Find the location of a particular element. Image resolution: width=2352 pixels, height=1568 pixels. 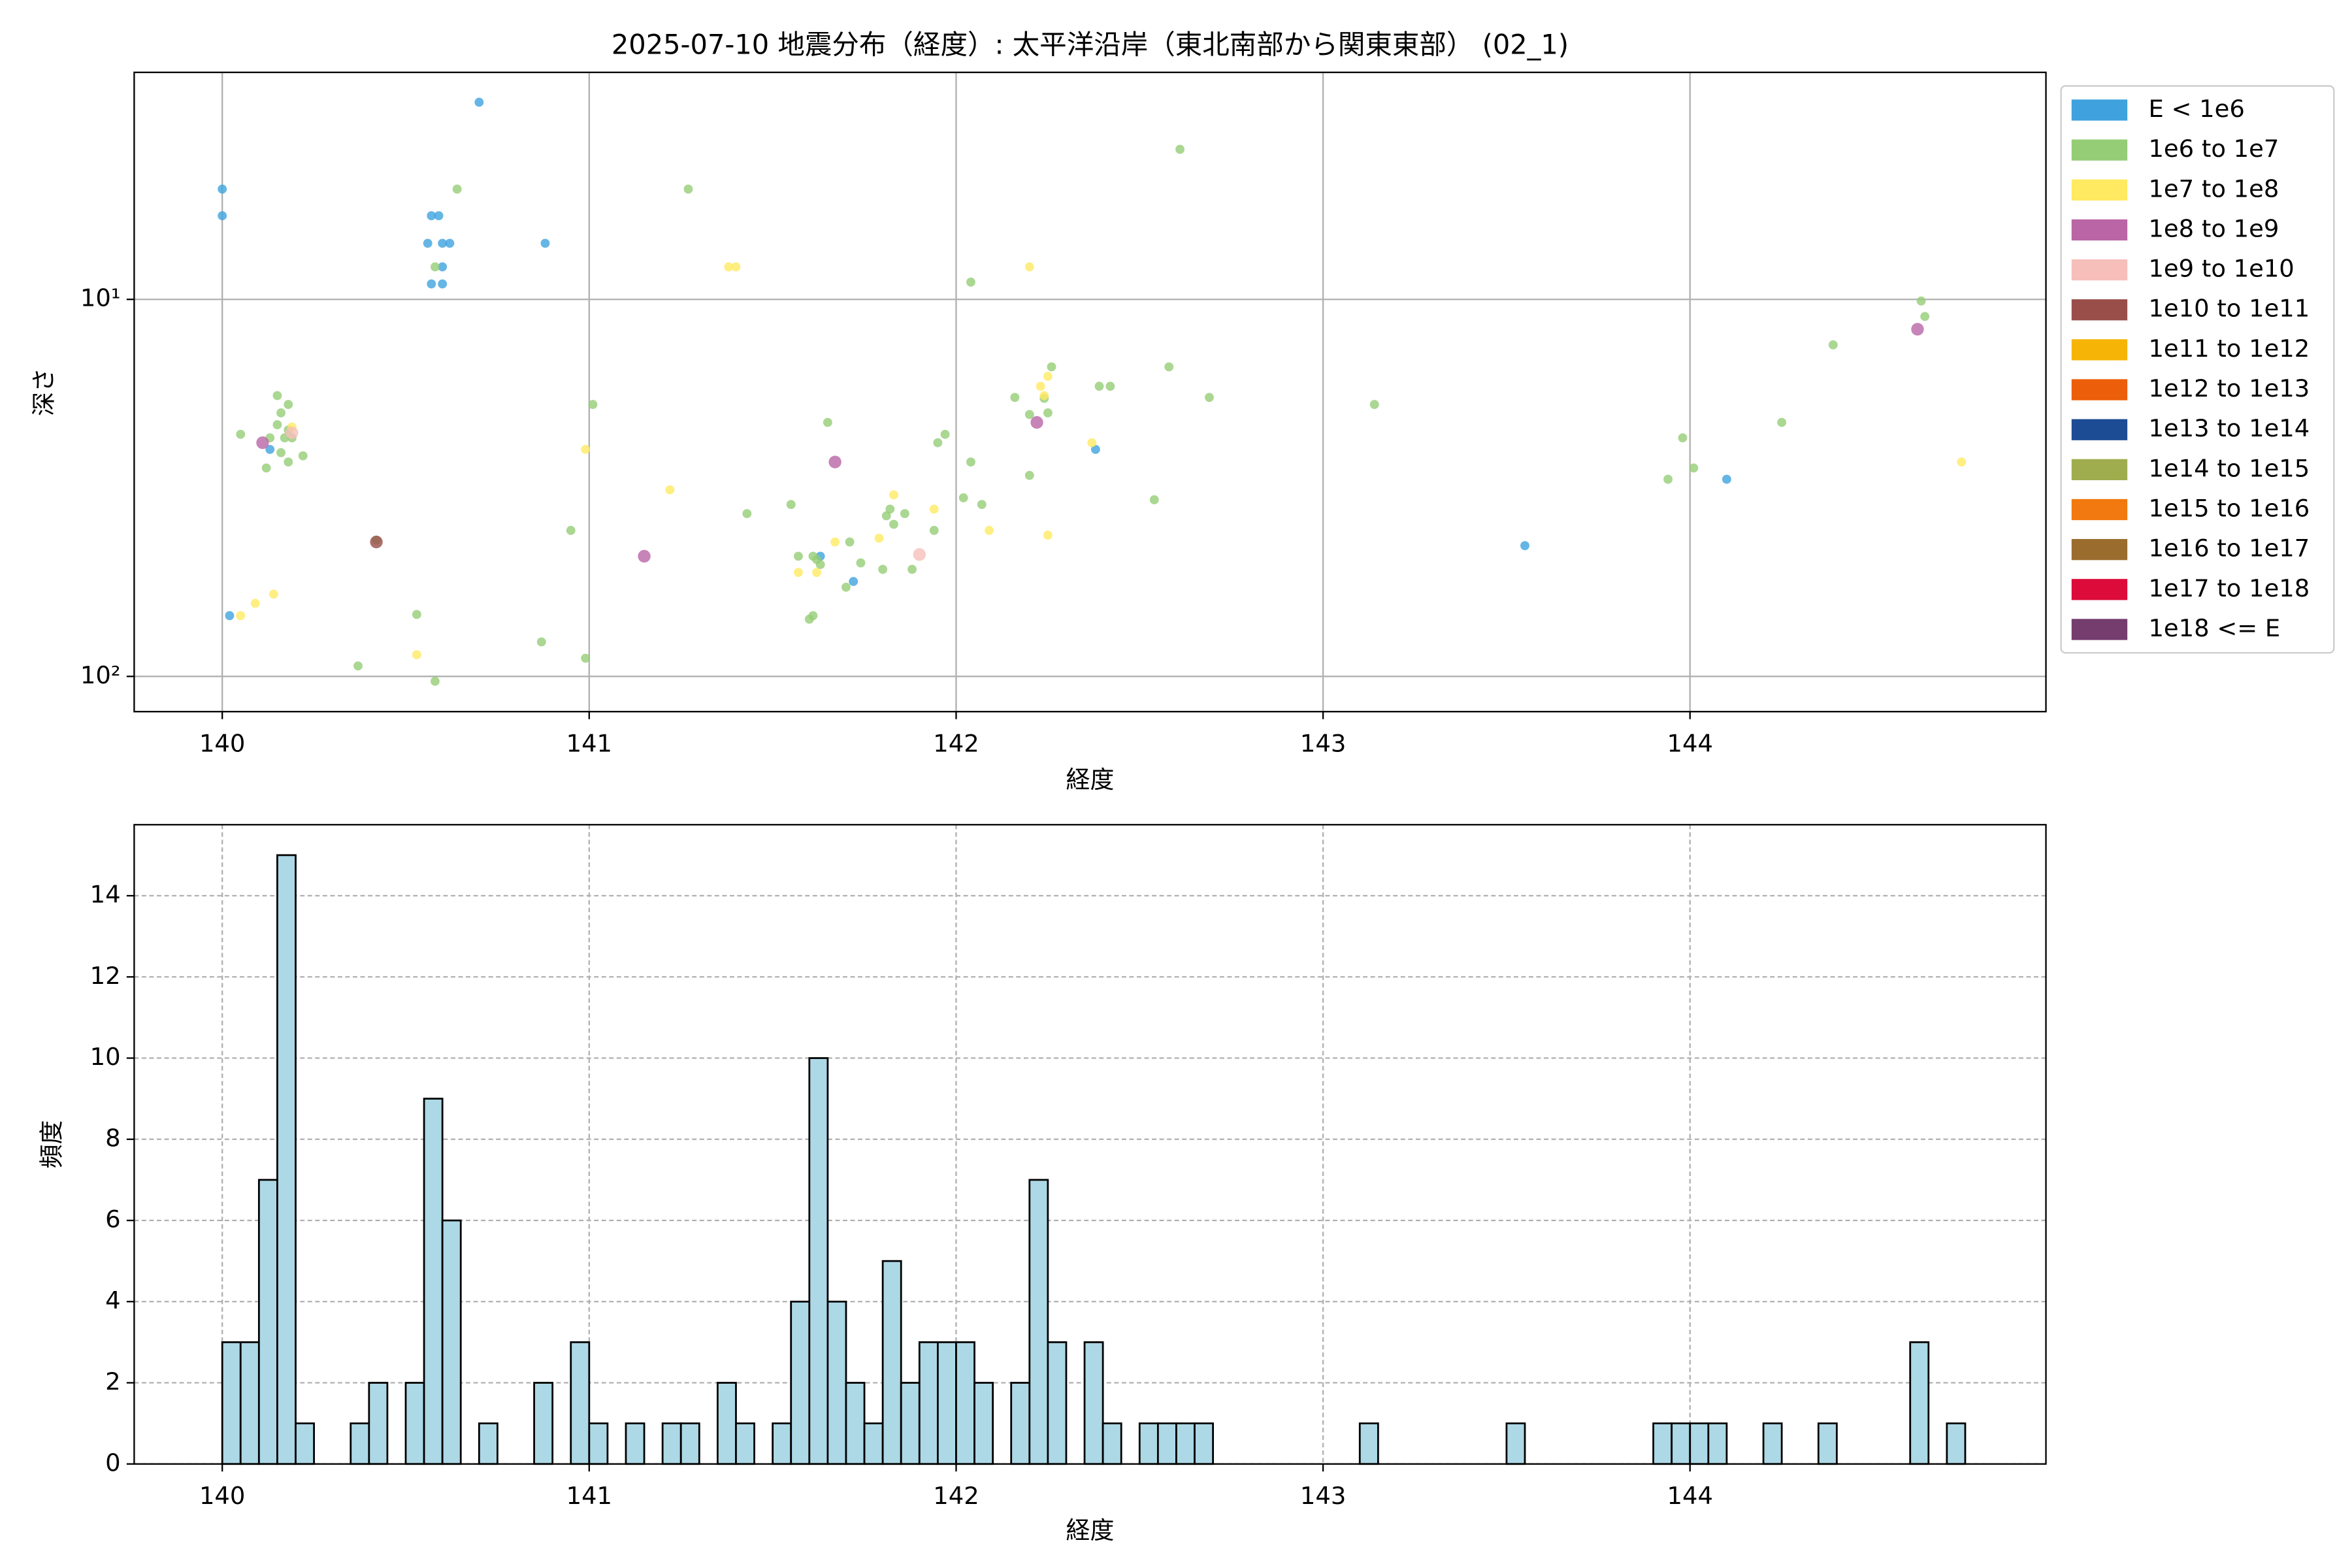

y-tick-label: 10 is located at coordinates (105, 1057).